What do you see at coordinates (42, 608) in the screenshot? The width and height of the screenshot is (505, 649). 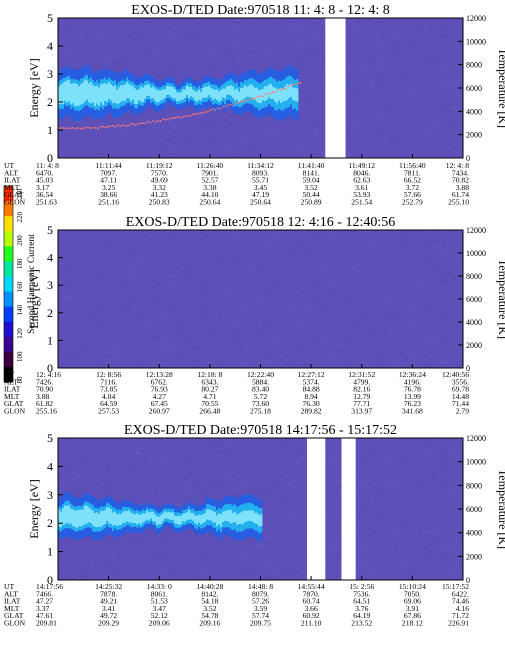 I see `orbit-cell: 3.37` at bounding box center [42, 608].